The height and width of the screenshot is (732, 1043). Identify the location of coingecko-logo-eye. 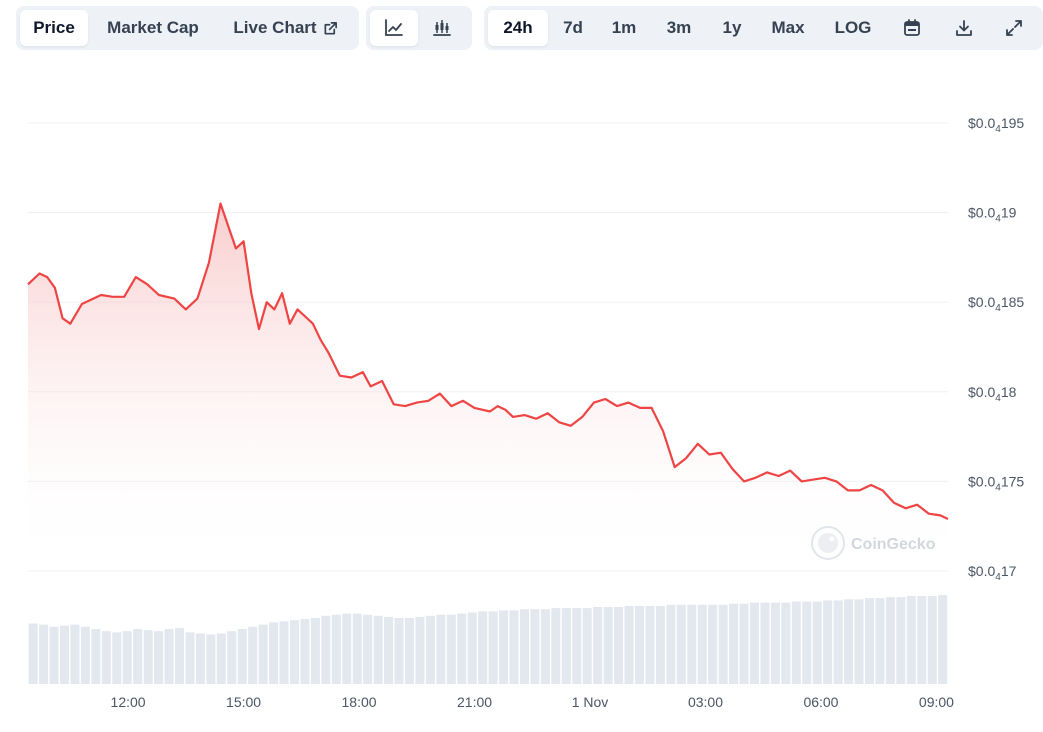
(832, 539).